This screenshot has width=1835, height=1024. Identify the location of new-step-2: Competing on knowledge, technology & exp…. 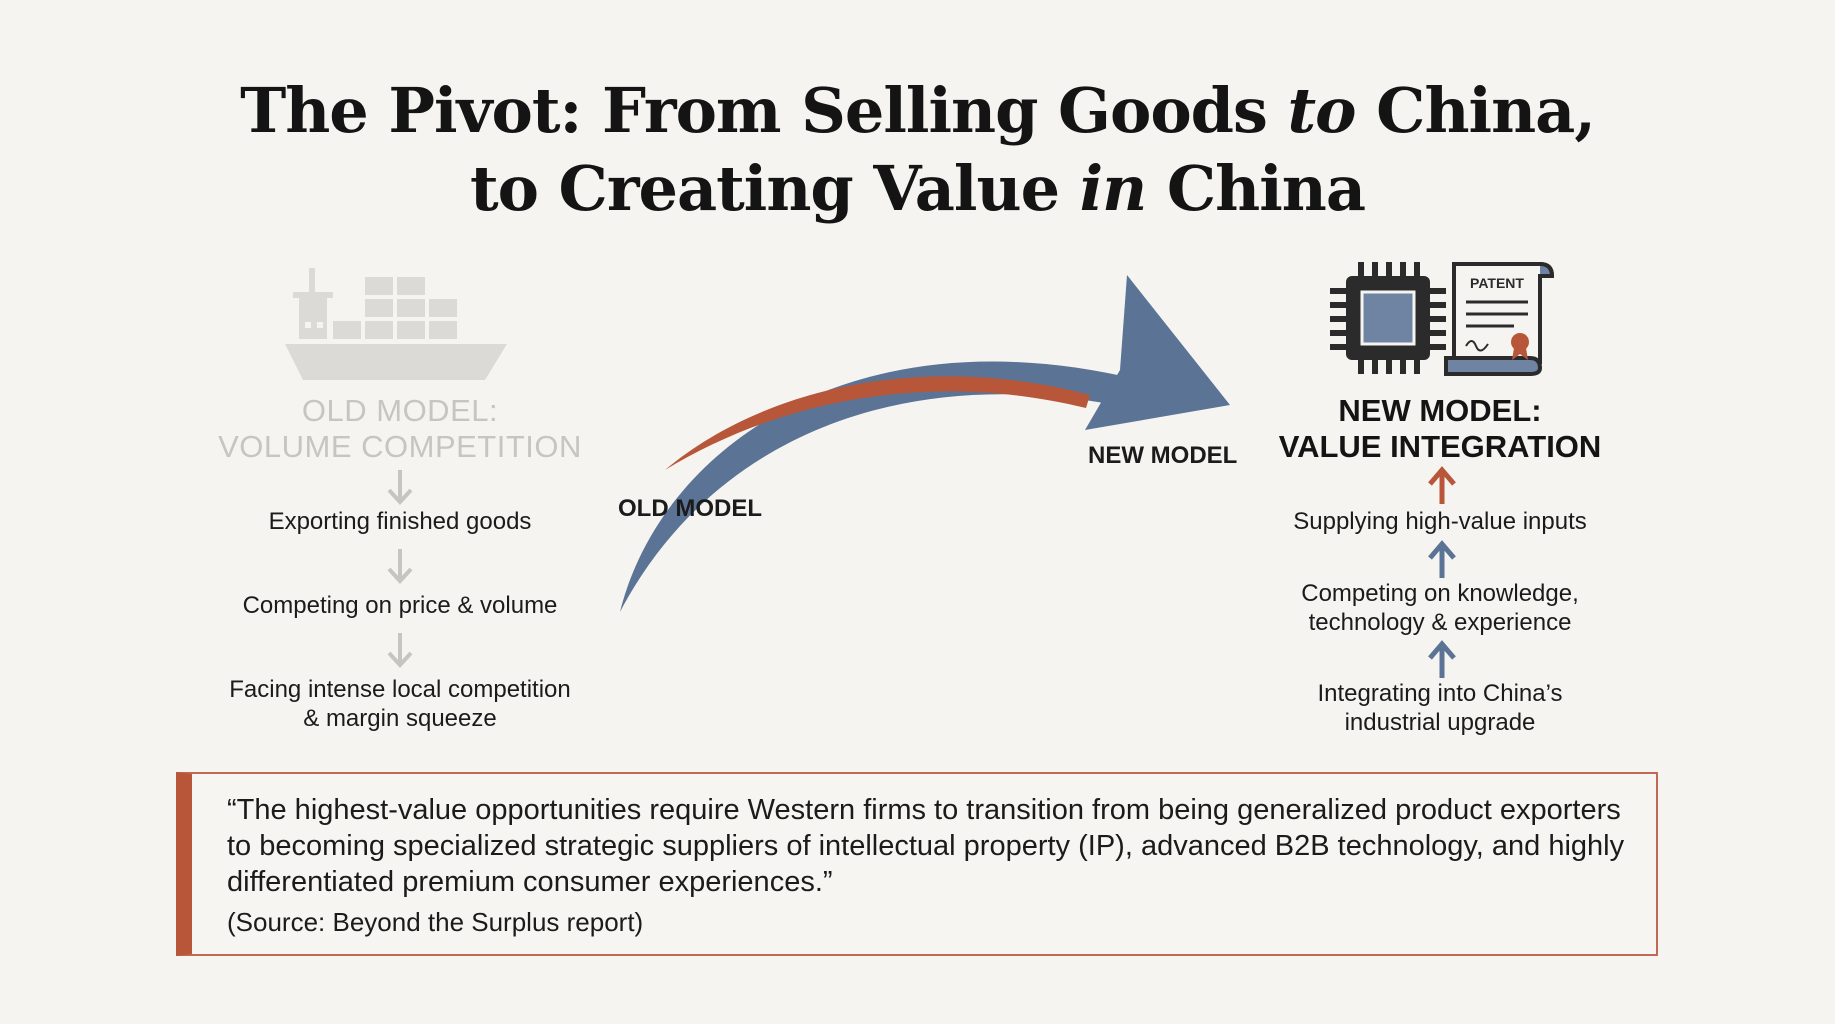
(1440, 608).